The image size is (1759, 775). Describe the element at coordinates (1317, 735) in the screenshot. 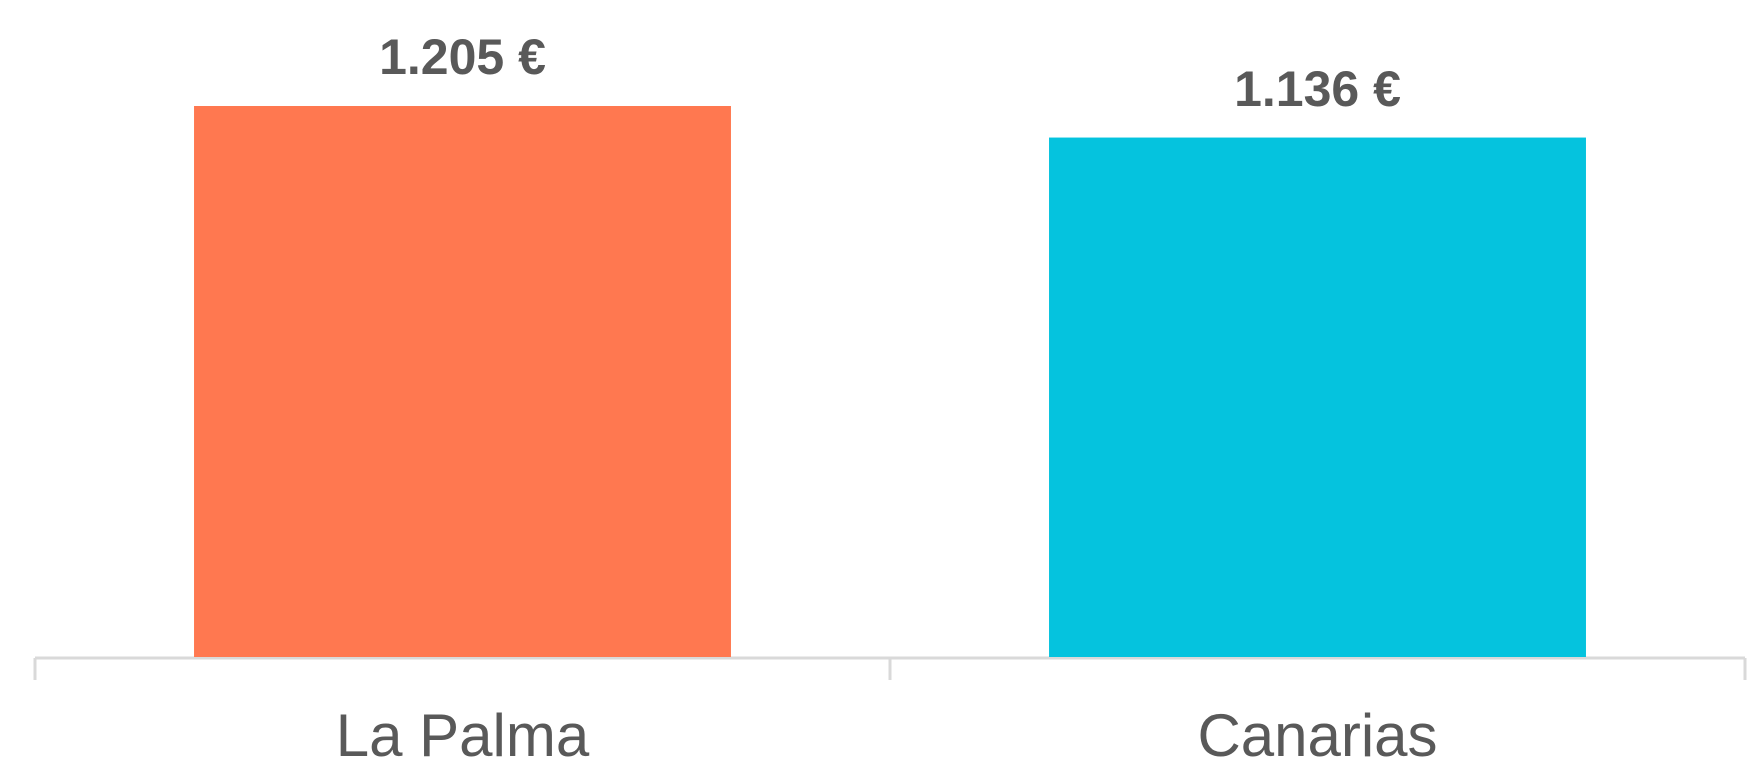

I see `x-tick-label: Canarias` at that location.